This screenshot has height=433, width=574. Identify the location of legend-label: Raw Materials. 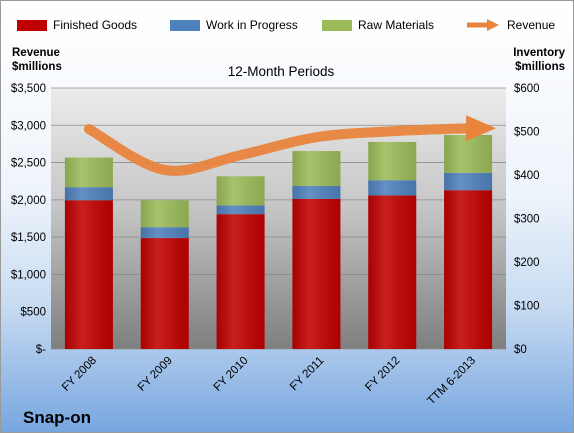
(396, 25).